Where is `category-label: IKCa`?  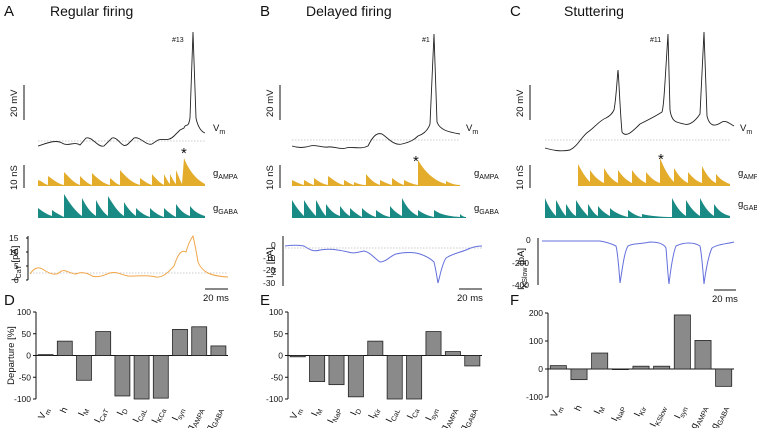 category-label: IKCa is located at coordinates (159, 416).